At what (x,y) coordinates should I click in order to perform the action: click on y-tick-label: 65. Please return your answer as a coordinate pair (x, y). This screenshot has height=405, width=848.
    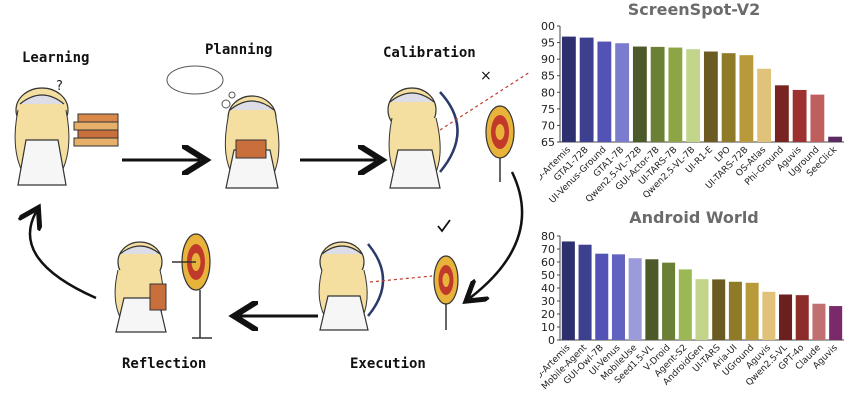
    Looking at the image, I should click on (548, 142).